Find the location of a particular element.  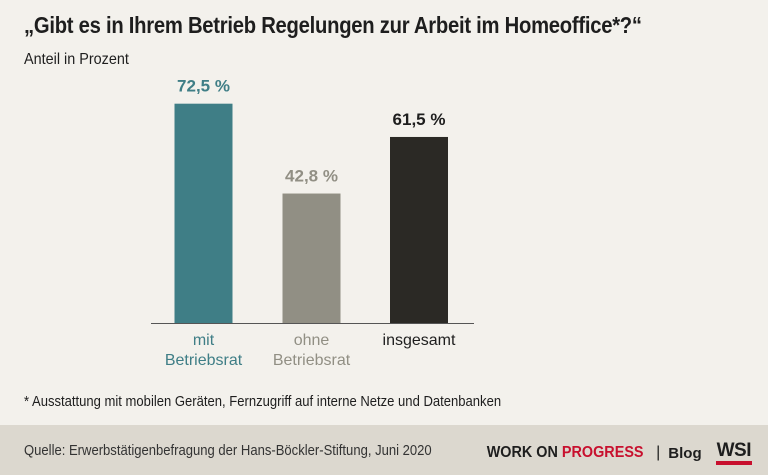

brand-progress: PROGRESS is located at coordinates (602, 452).